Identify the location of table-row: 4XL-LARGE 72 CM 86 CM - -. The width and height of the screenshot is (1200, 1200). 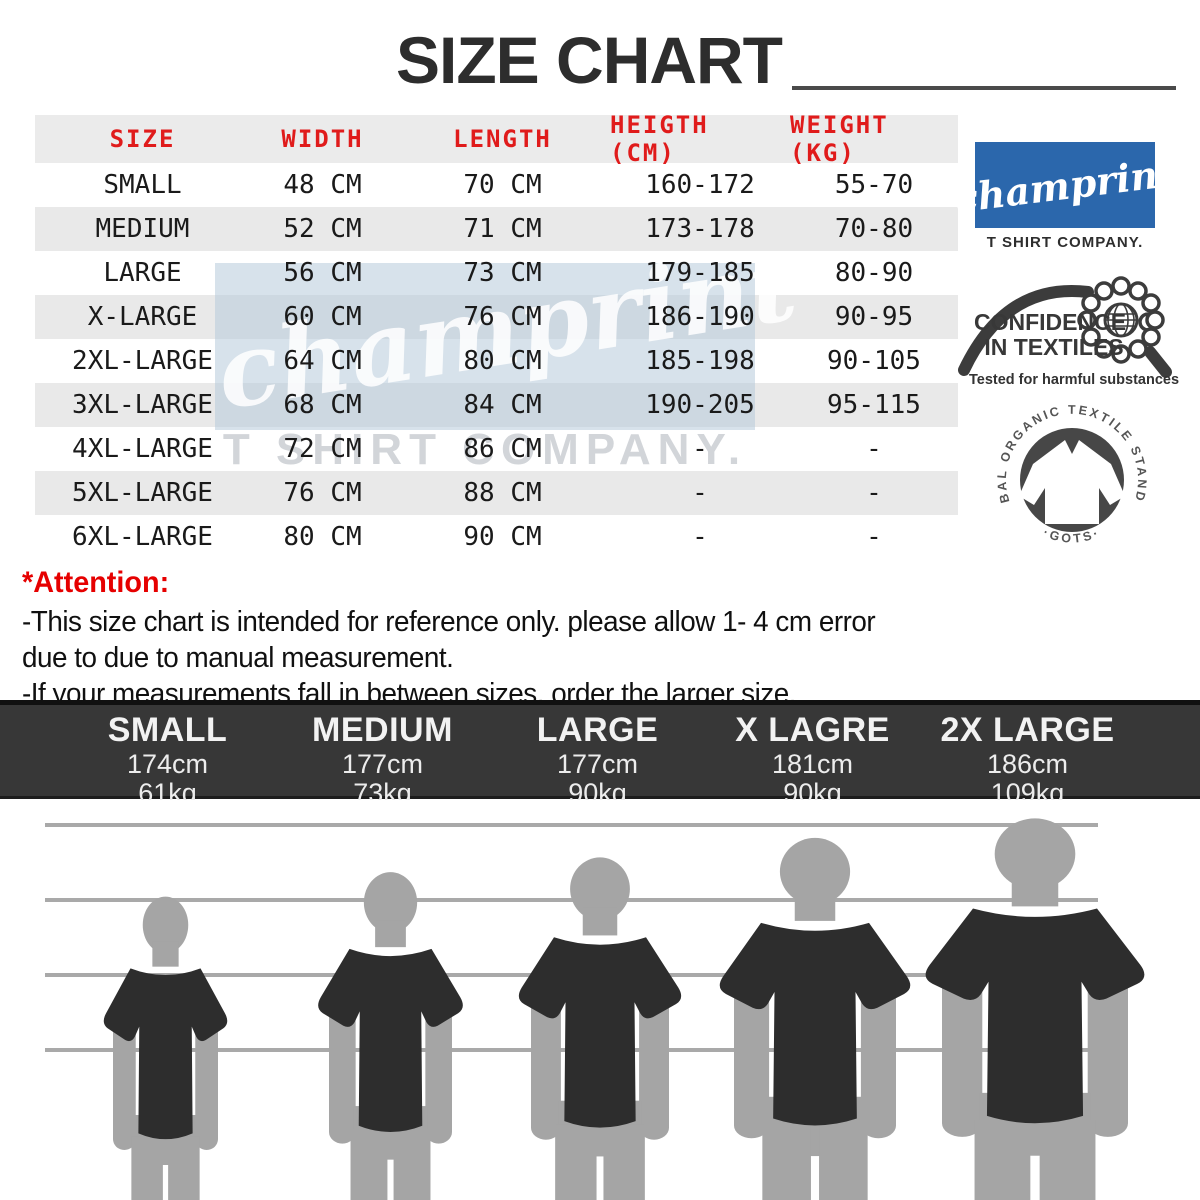
(496, 449).